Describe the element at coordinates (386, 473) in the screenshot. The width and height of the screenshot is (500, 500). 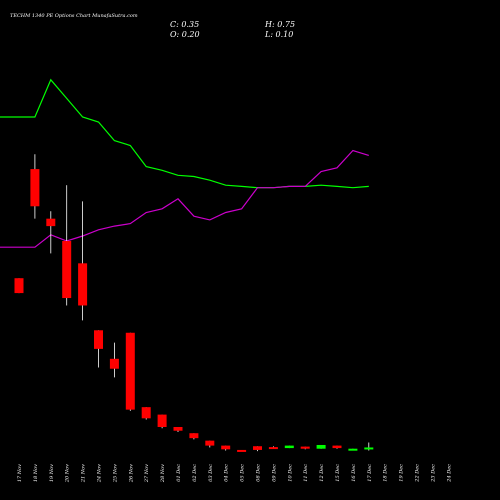
I see `x-tick-label: 18 Dec` at that location.